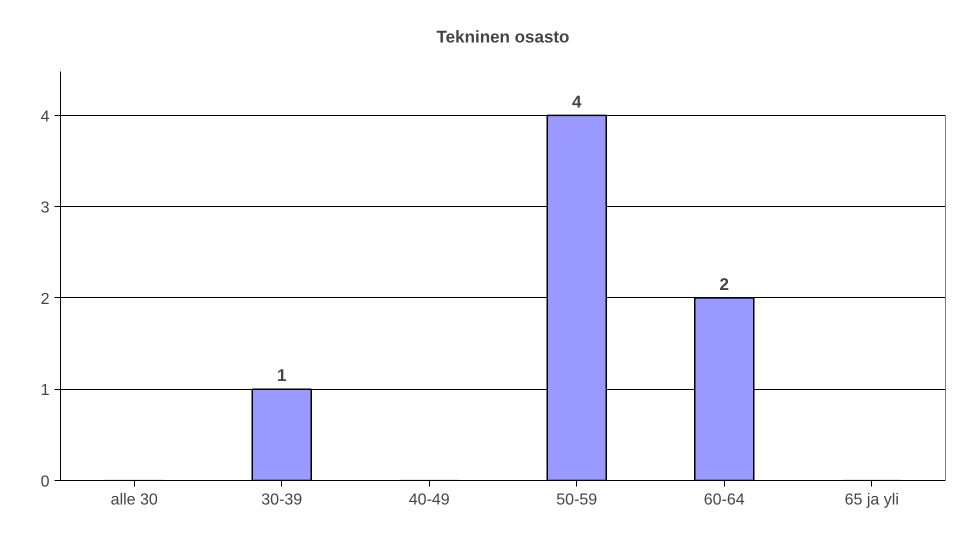 The width and height of the screenshot is (976, 554). Describe the element at coordinates (45, 482) in the screenshot. I see `y-tick-label: 0` at that location.